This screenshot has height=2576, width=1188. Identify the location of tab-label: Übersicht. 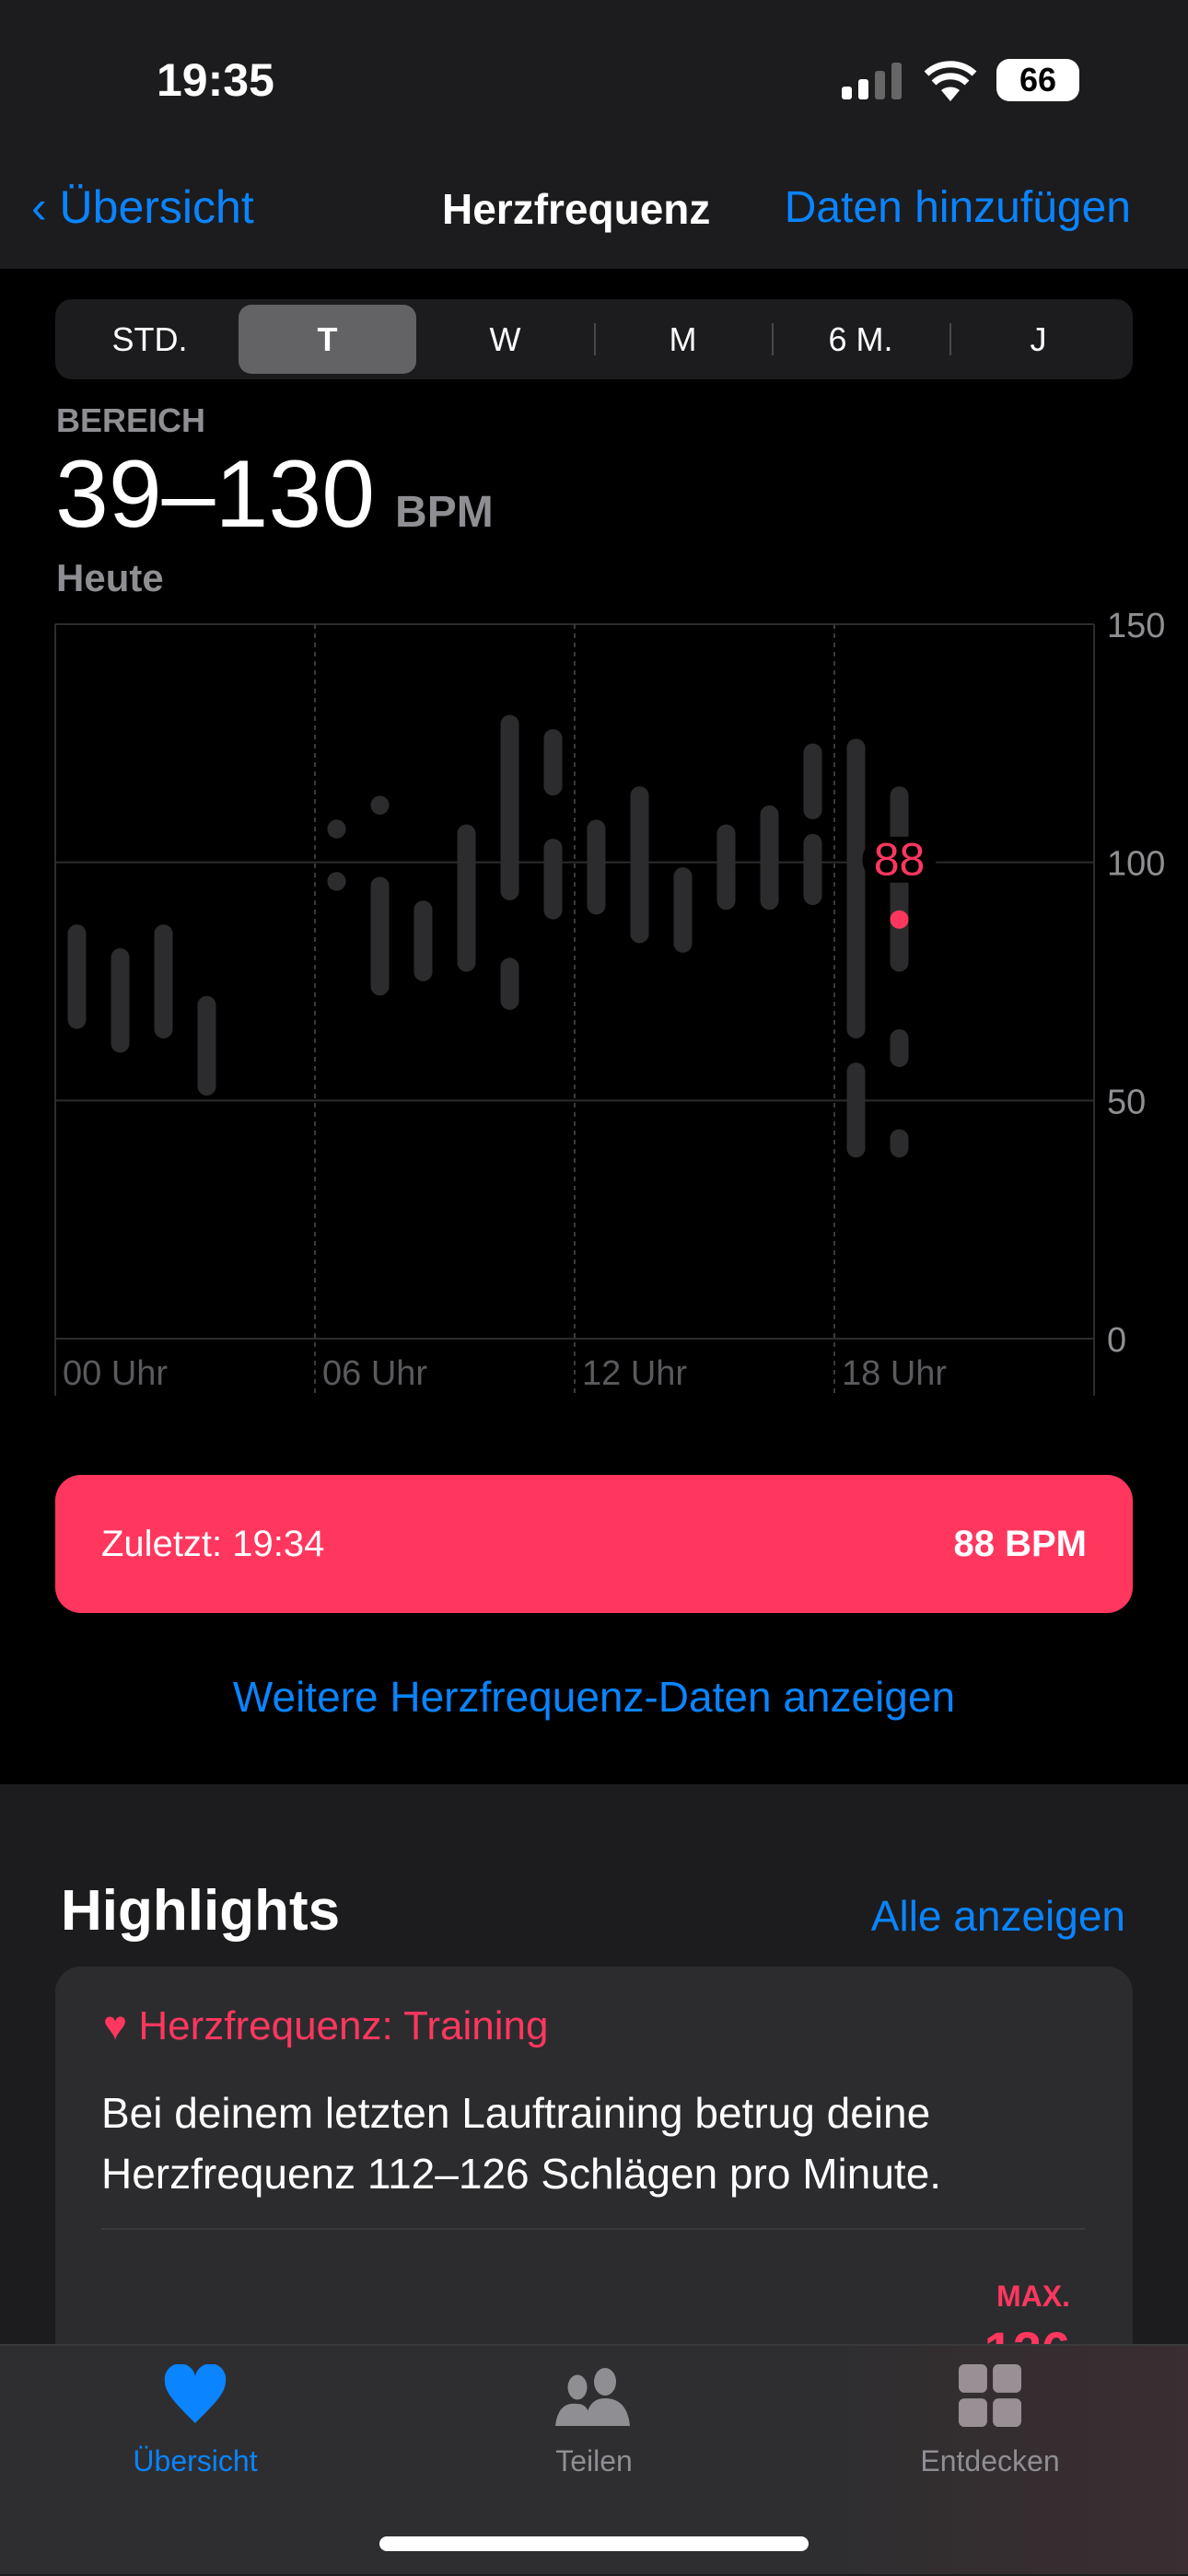
(195, 2460).